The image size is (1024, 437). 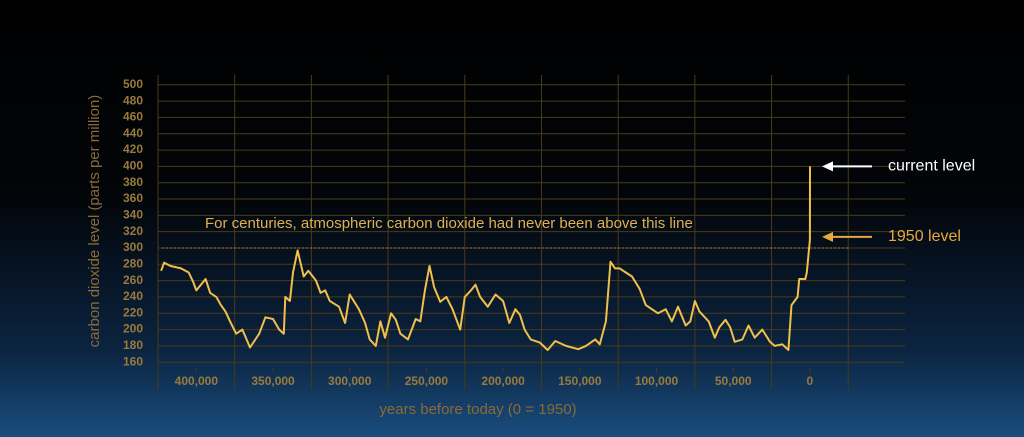 I want to click on x-tick-label: 100,000, so click(x=657, y=381).